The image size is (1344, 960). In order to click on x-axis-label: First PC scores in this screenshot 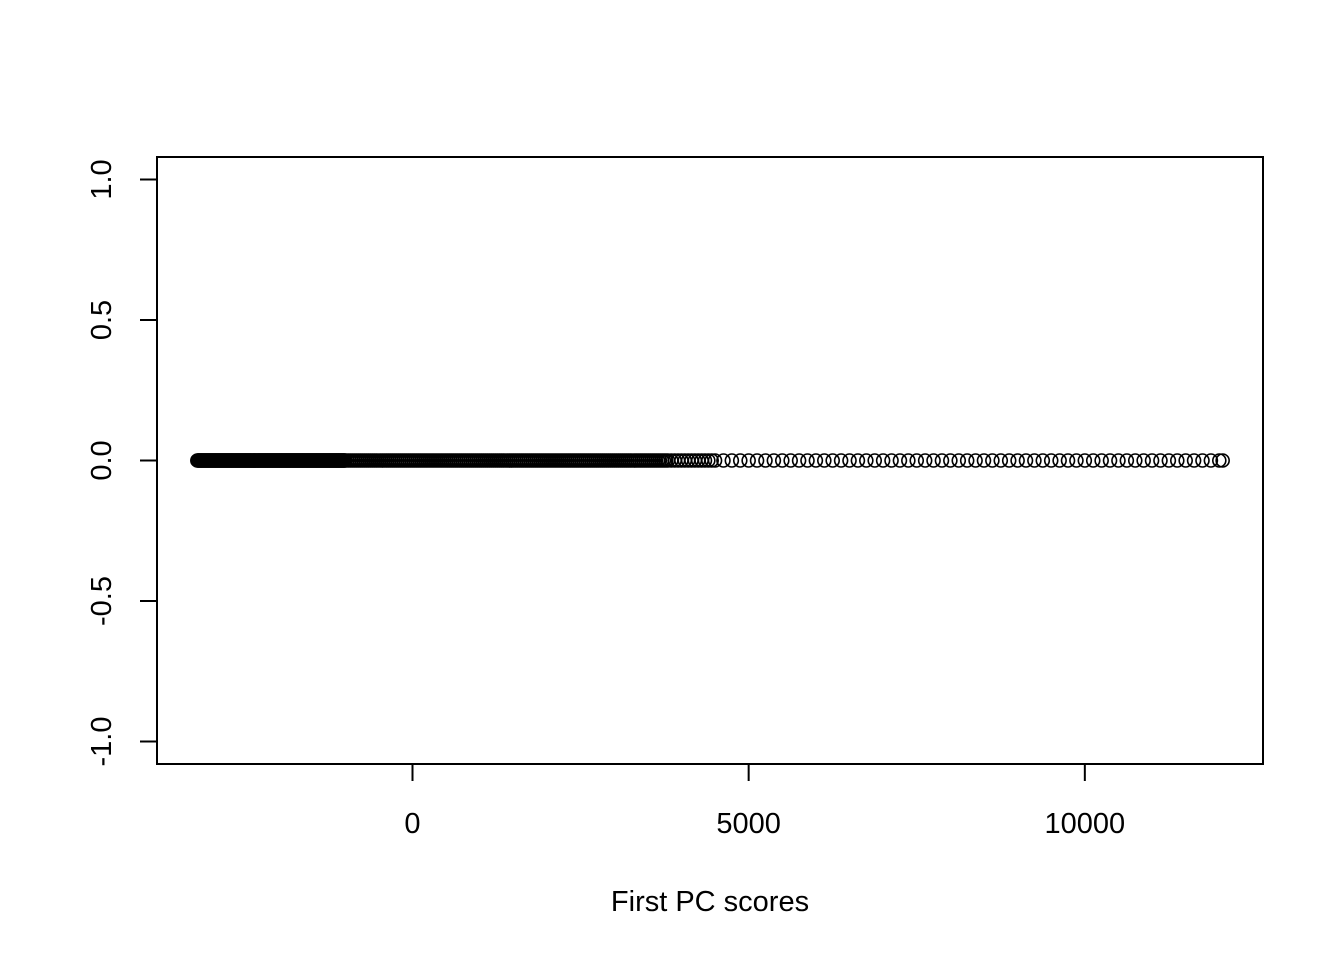, I will do `click(710, 902)`.